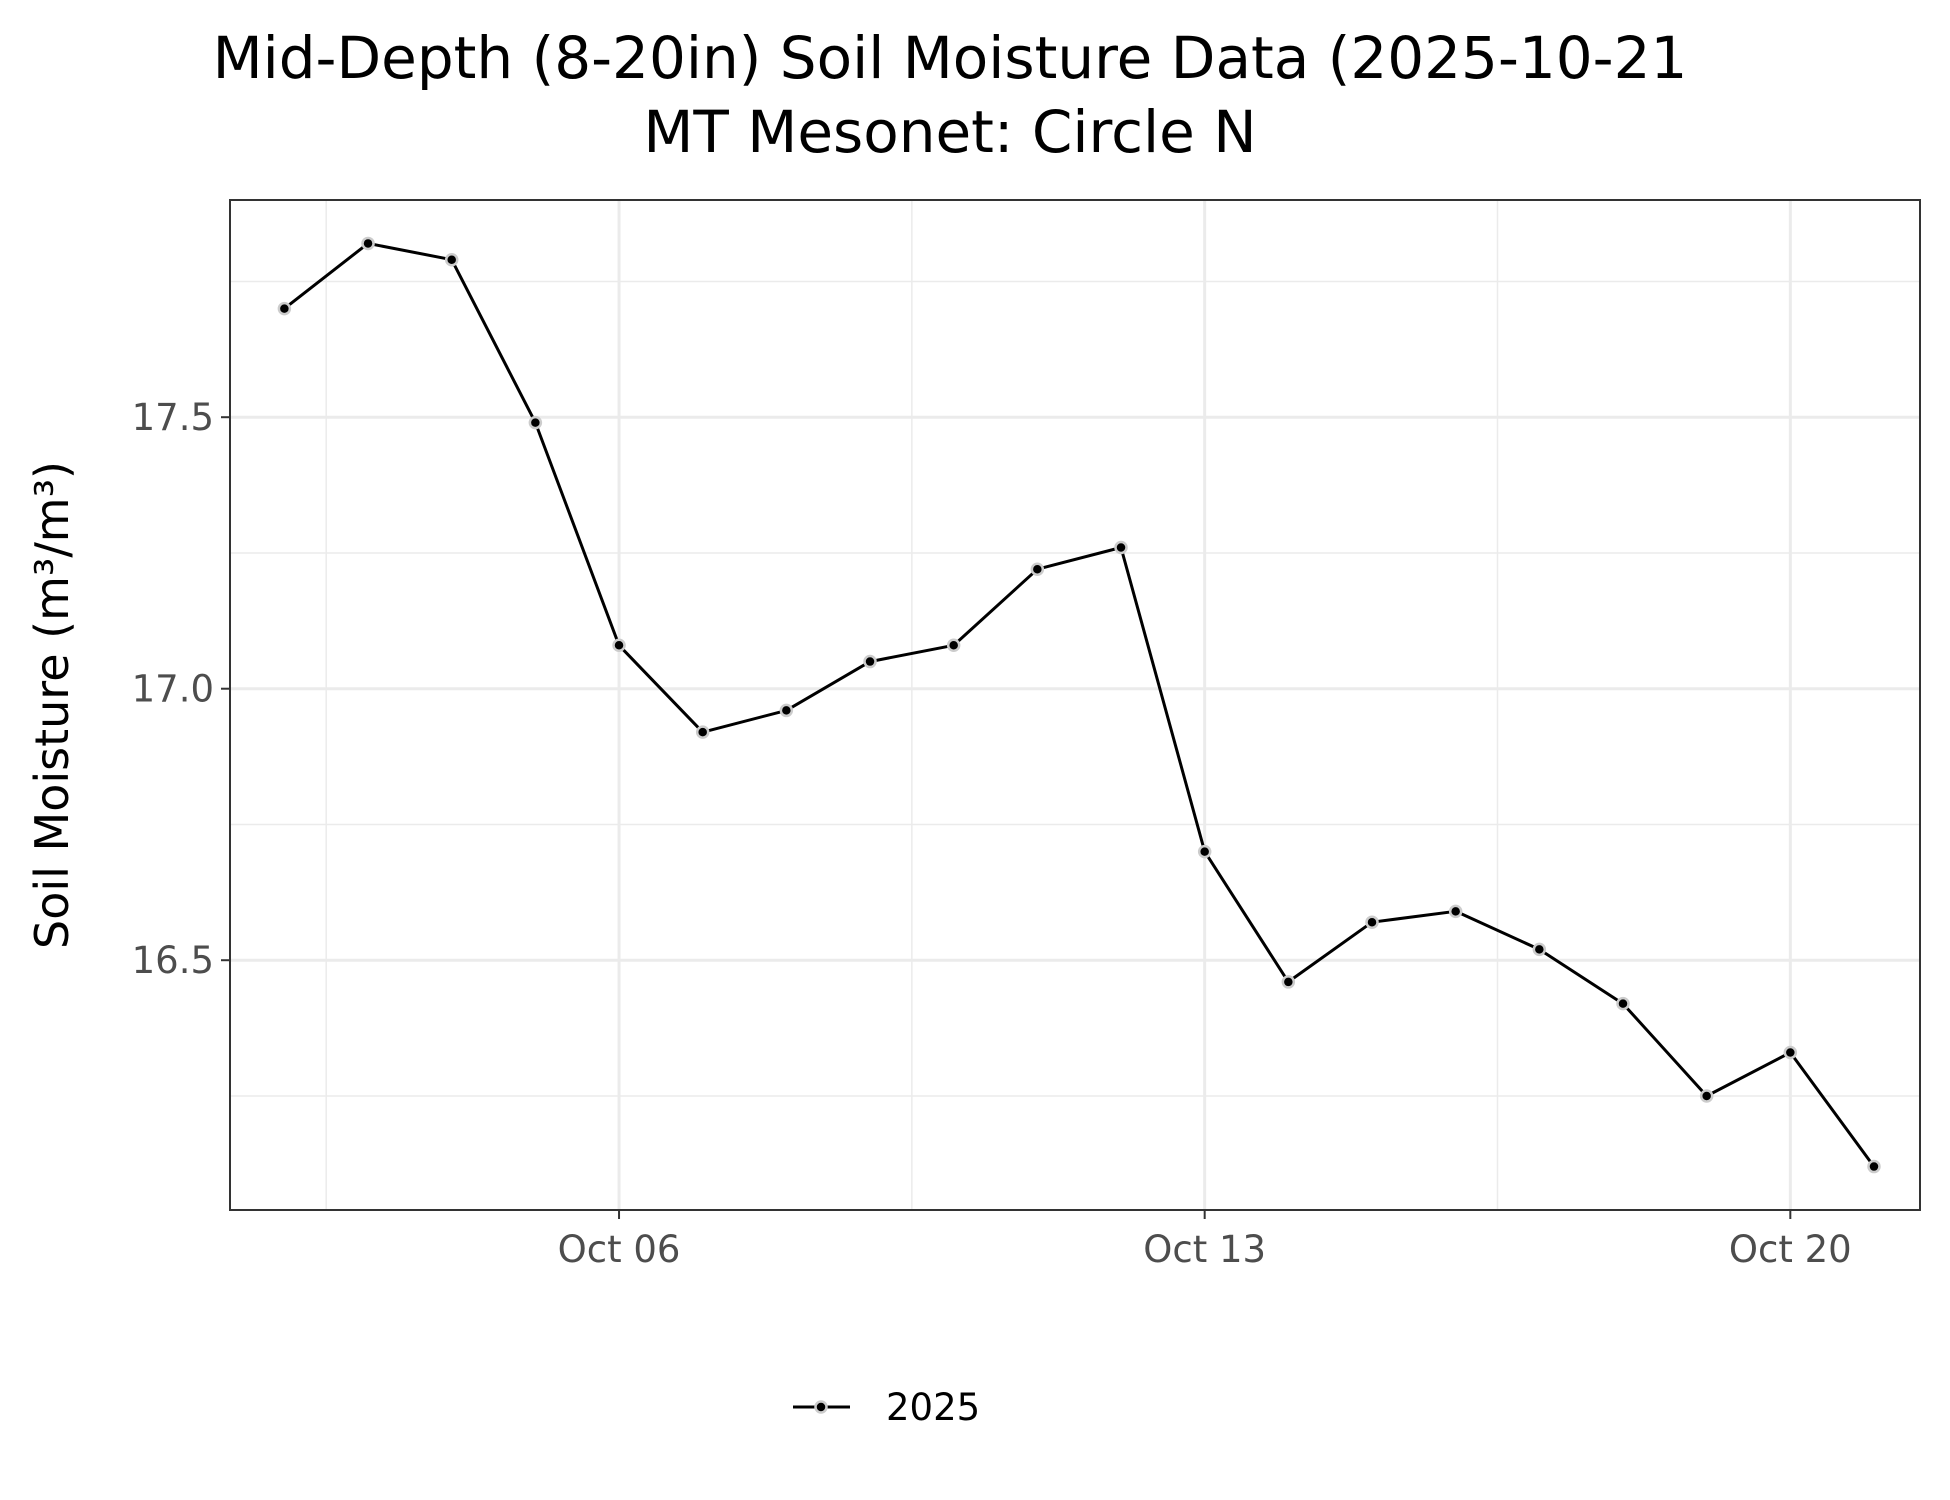  I want to click on y-tick-label: 17.5, so click(173, 417).